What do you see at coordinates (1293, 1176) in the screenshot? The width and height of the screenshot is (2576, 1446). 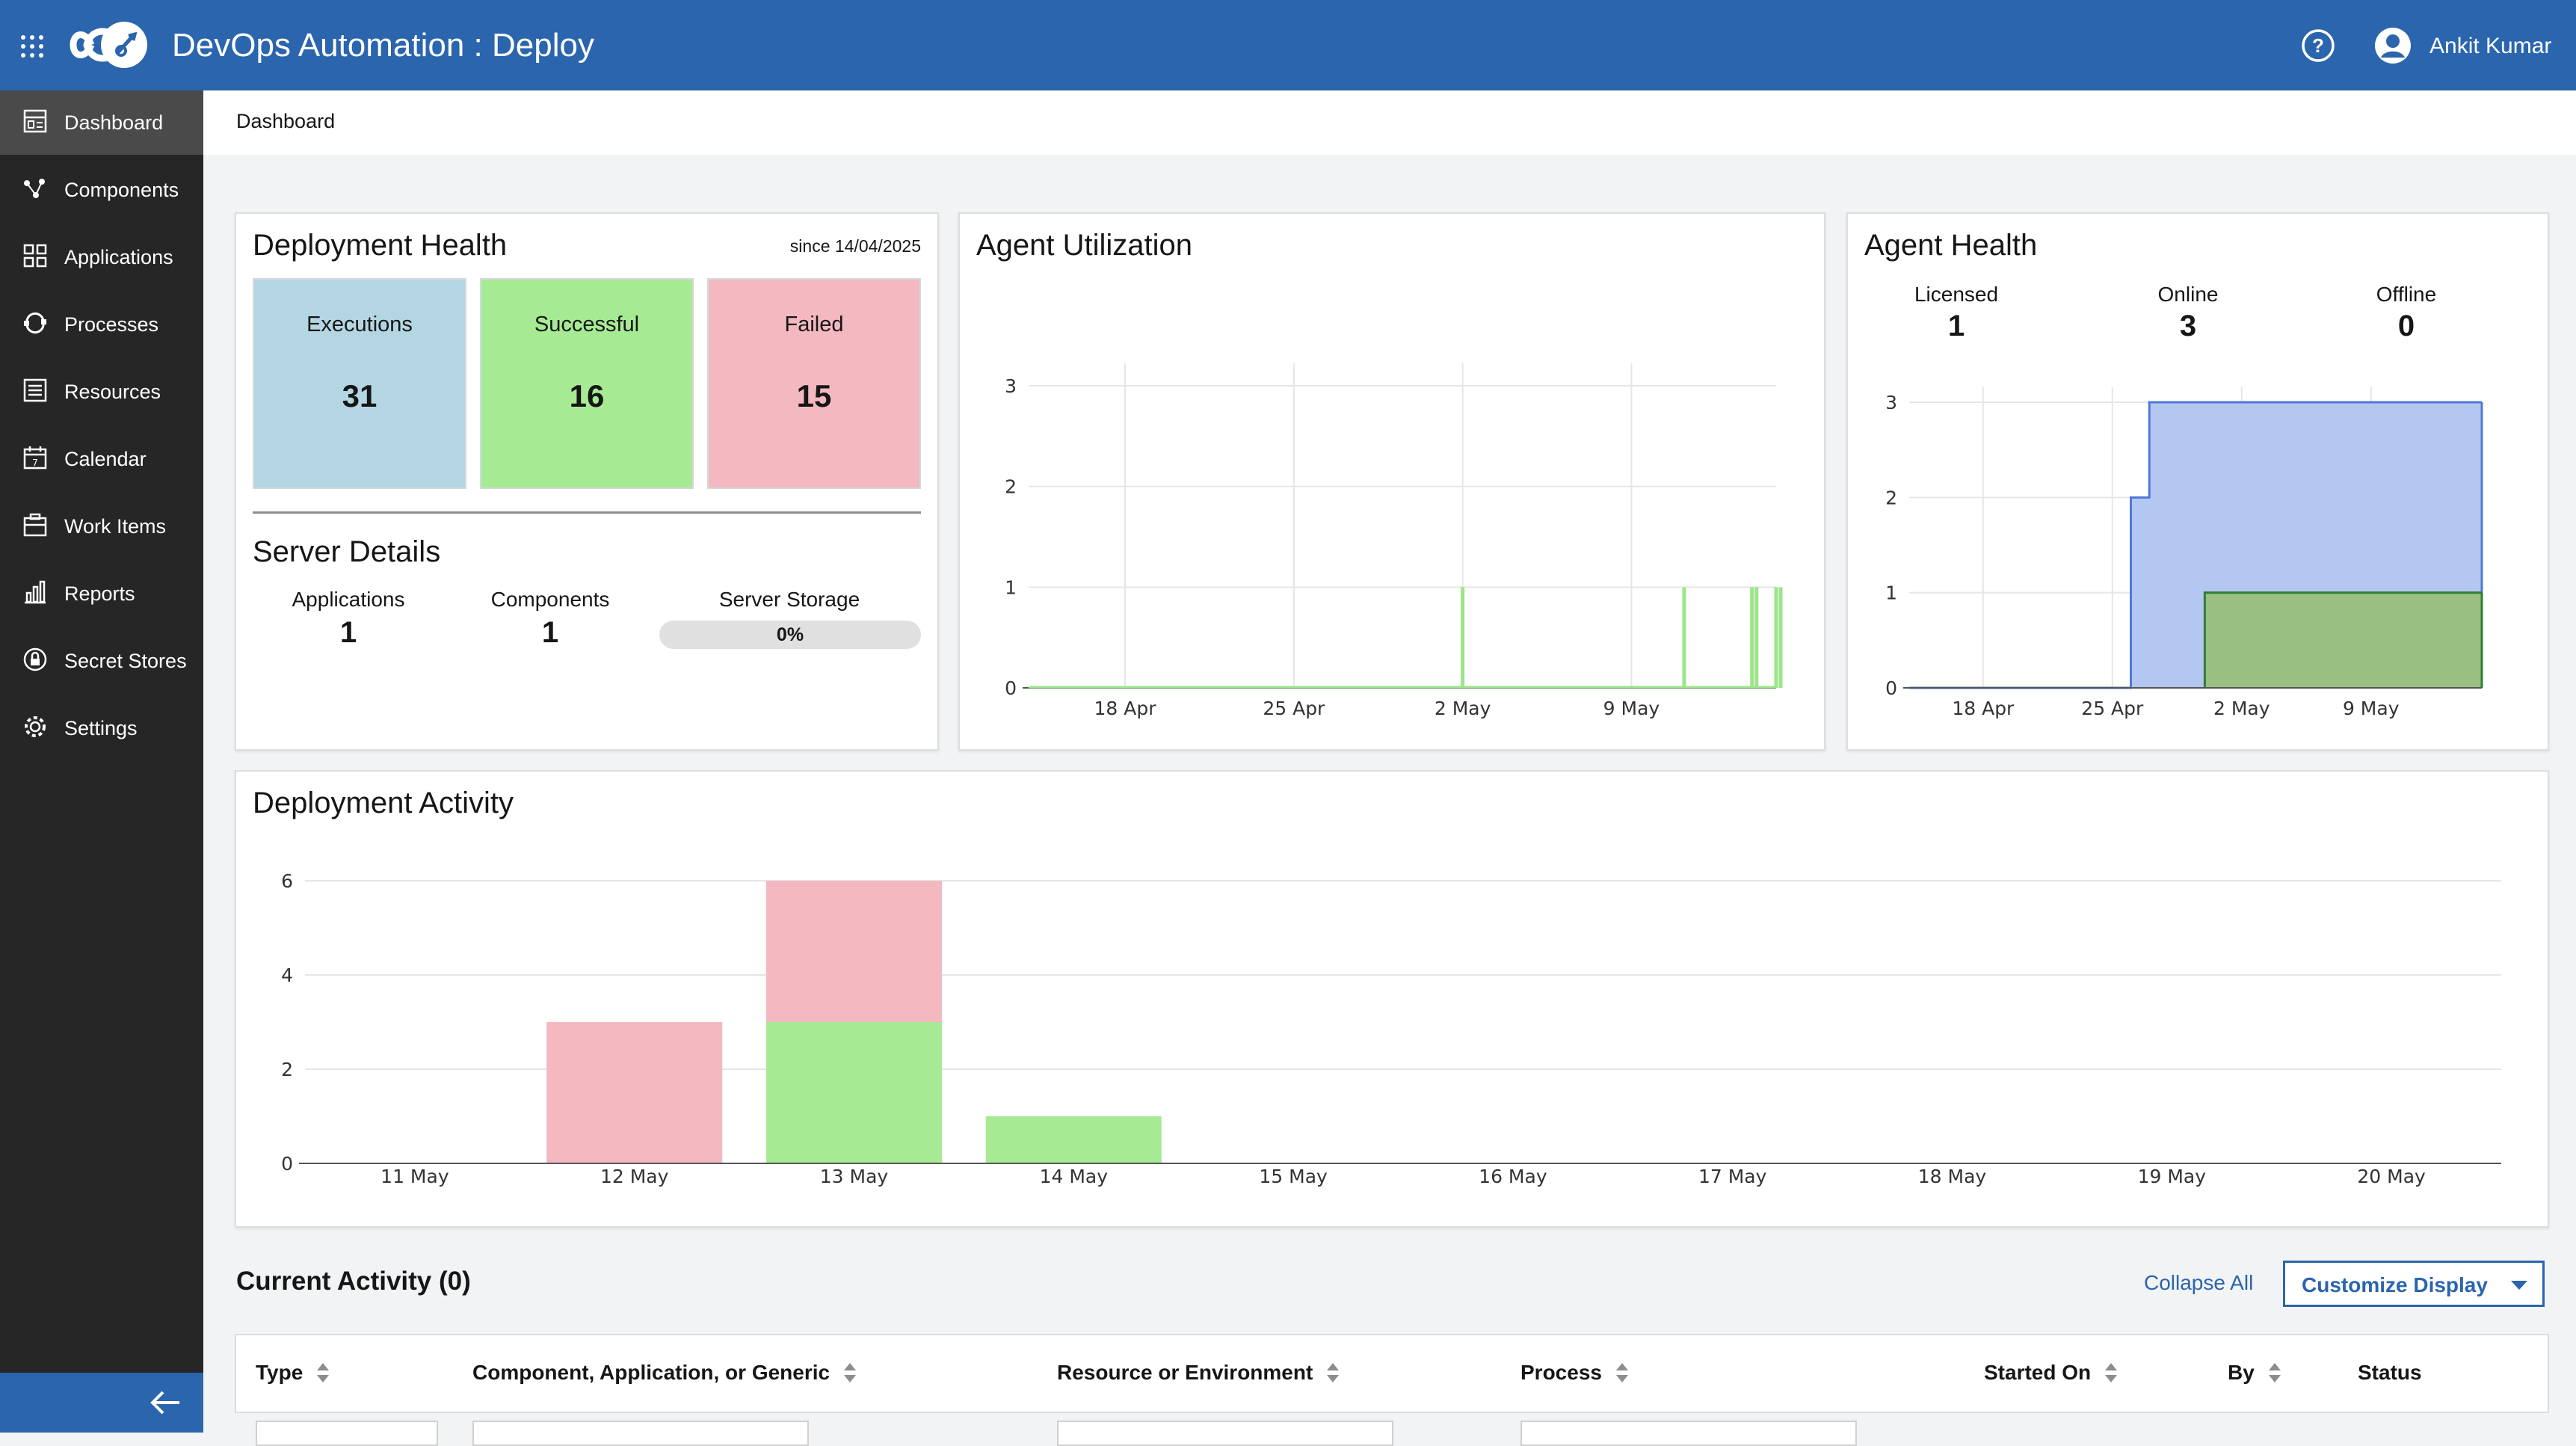 I see `x-tick-label: 15 May` at bounding box center [1293, 1176].